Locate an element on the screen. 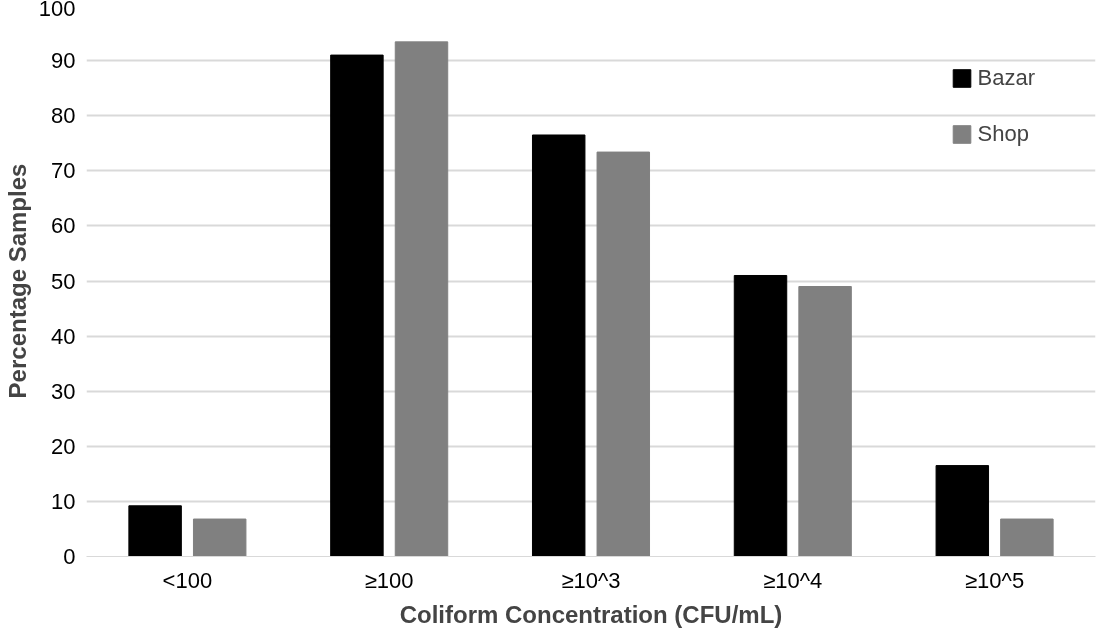 The width and height of the screenshot is (1115, 641). y-tick-label: 20 is located at coordinates (63, 446).